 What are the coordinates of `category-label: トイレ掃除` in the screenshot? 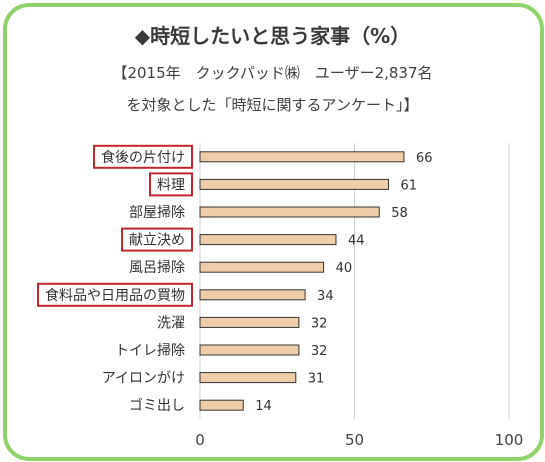 It's located at (150, 350).